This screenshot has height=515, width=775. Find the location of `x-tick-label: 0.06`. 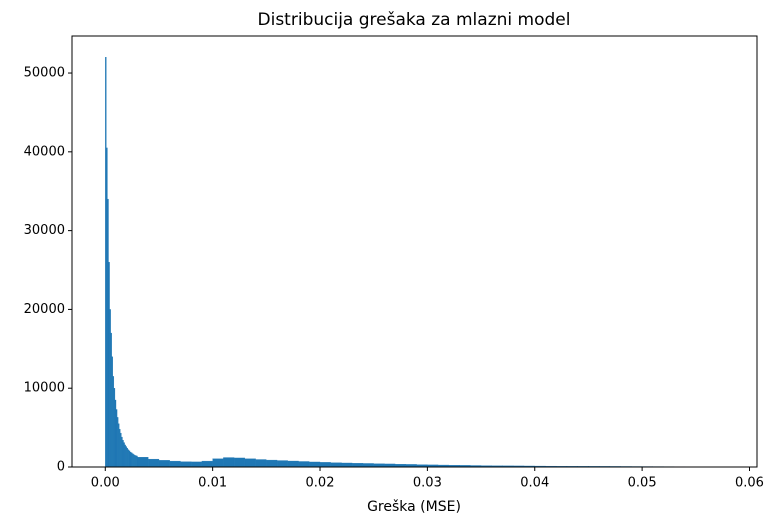

x-tick-label: 0.06 is located at coordinates (749, 483).